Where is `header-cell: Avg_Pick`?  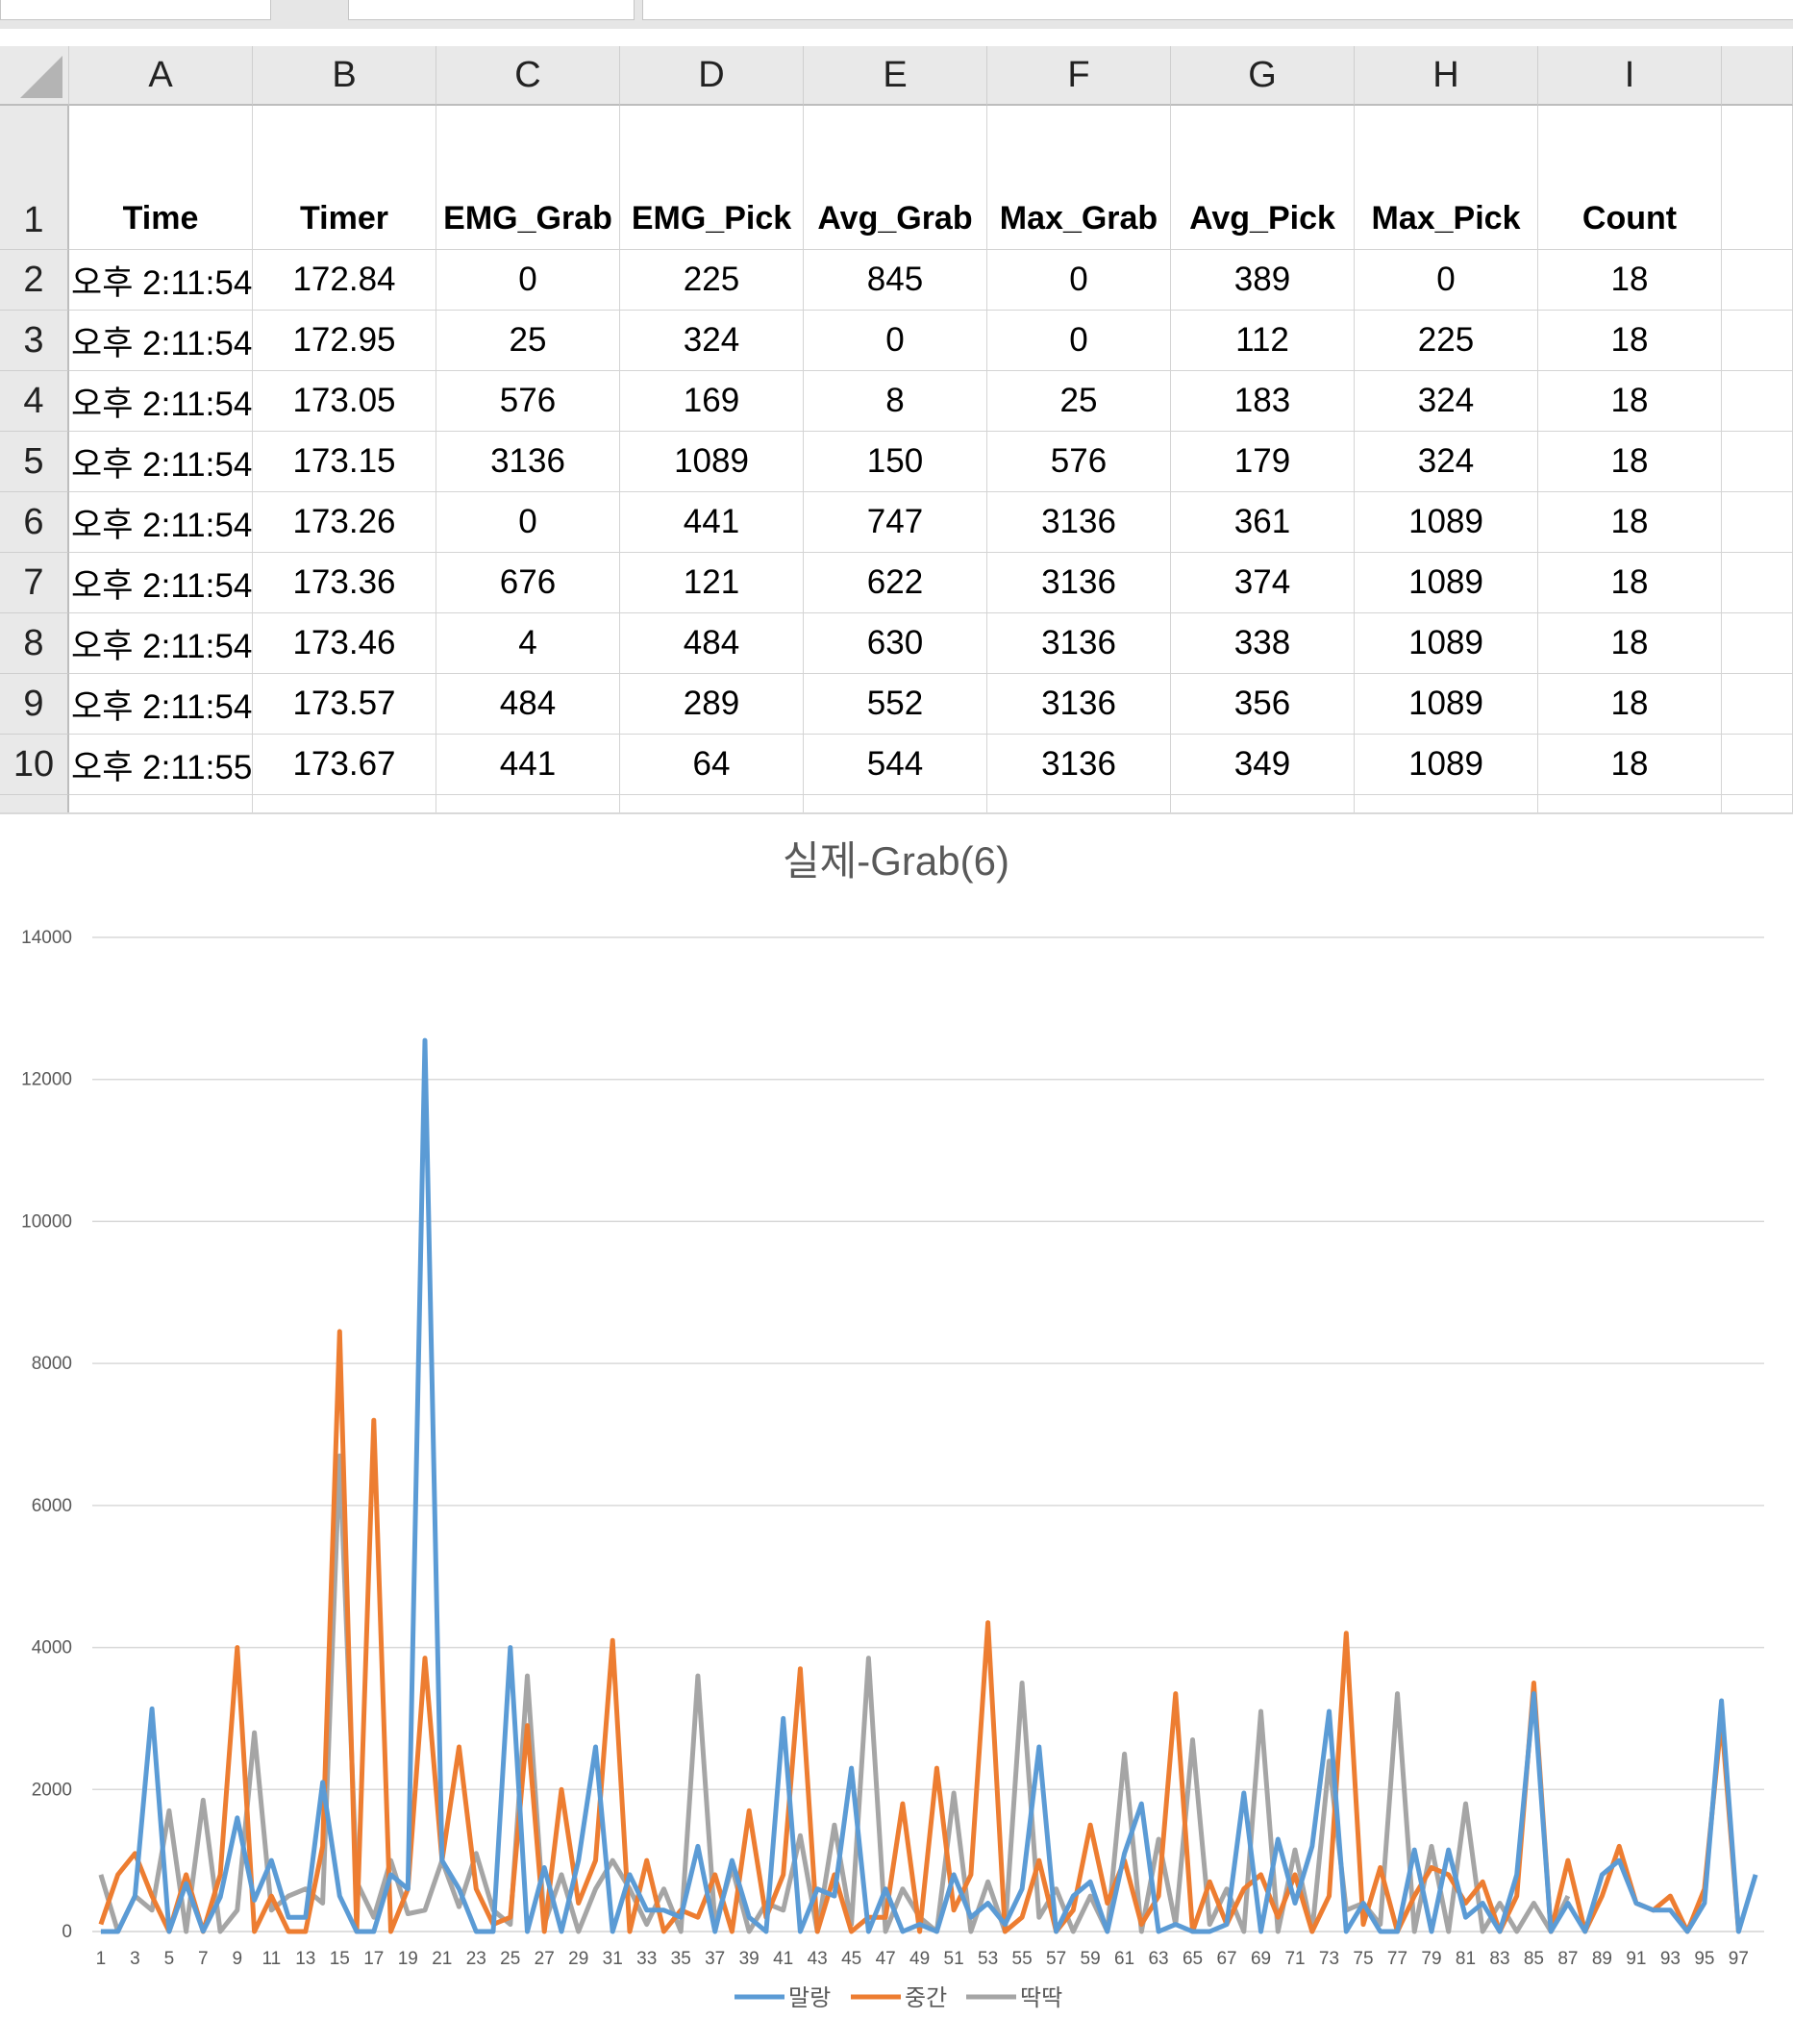
header-cell: Avg_Pick is located at coordinates (1263, 178).